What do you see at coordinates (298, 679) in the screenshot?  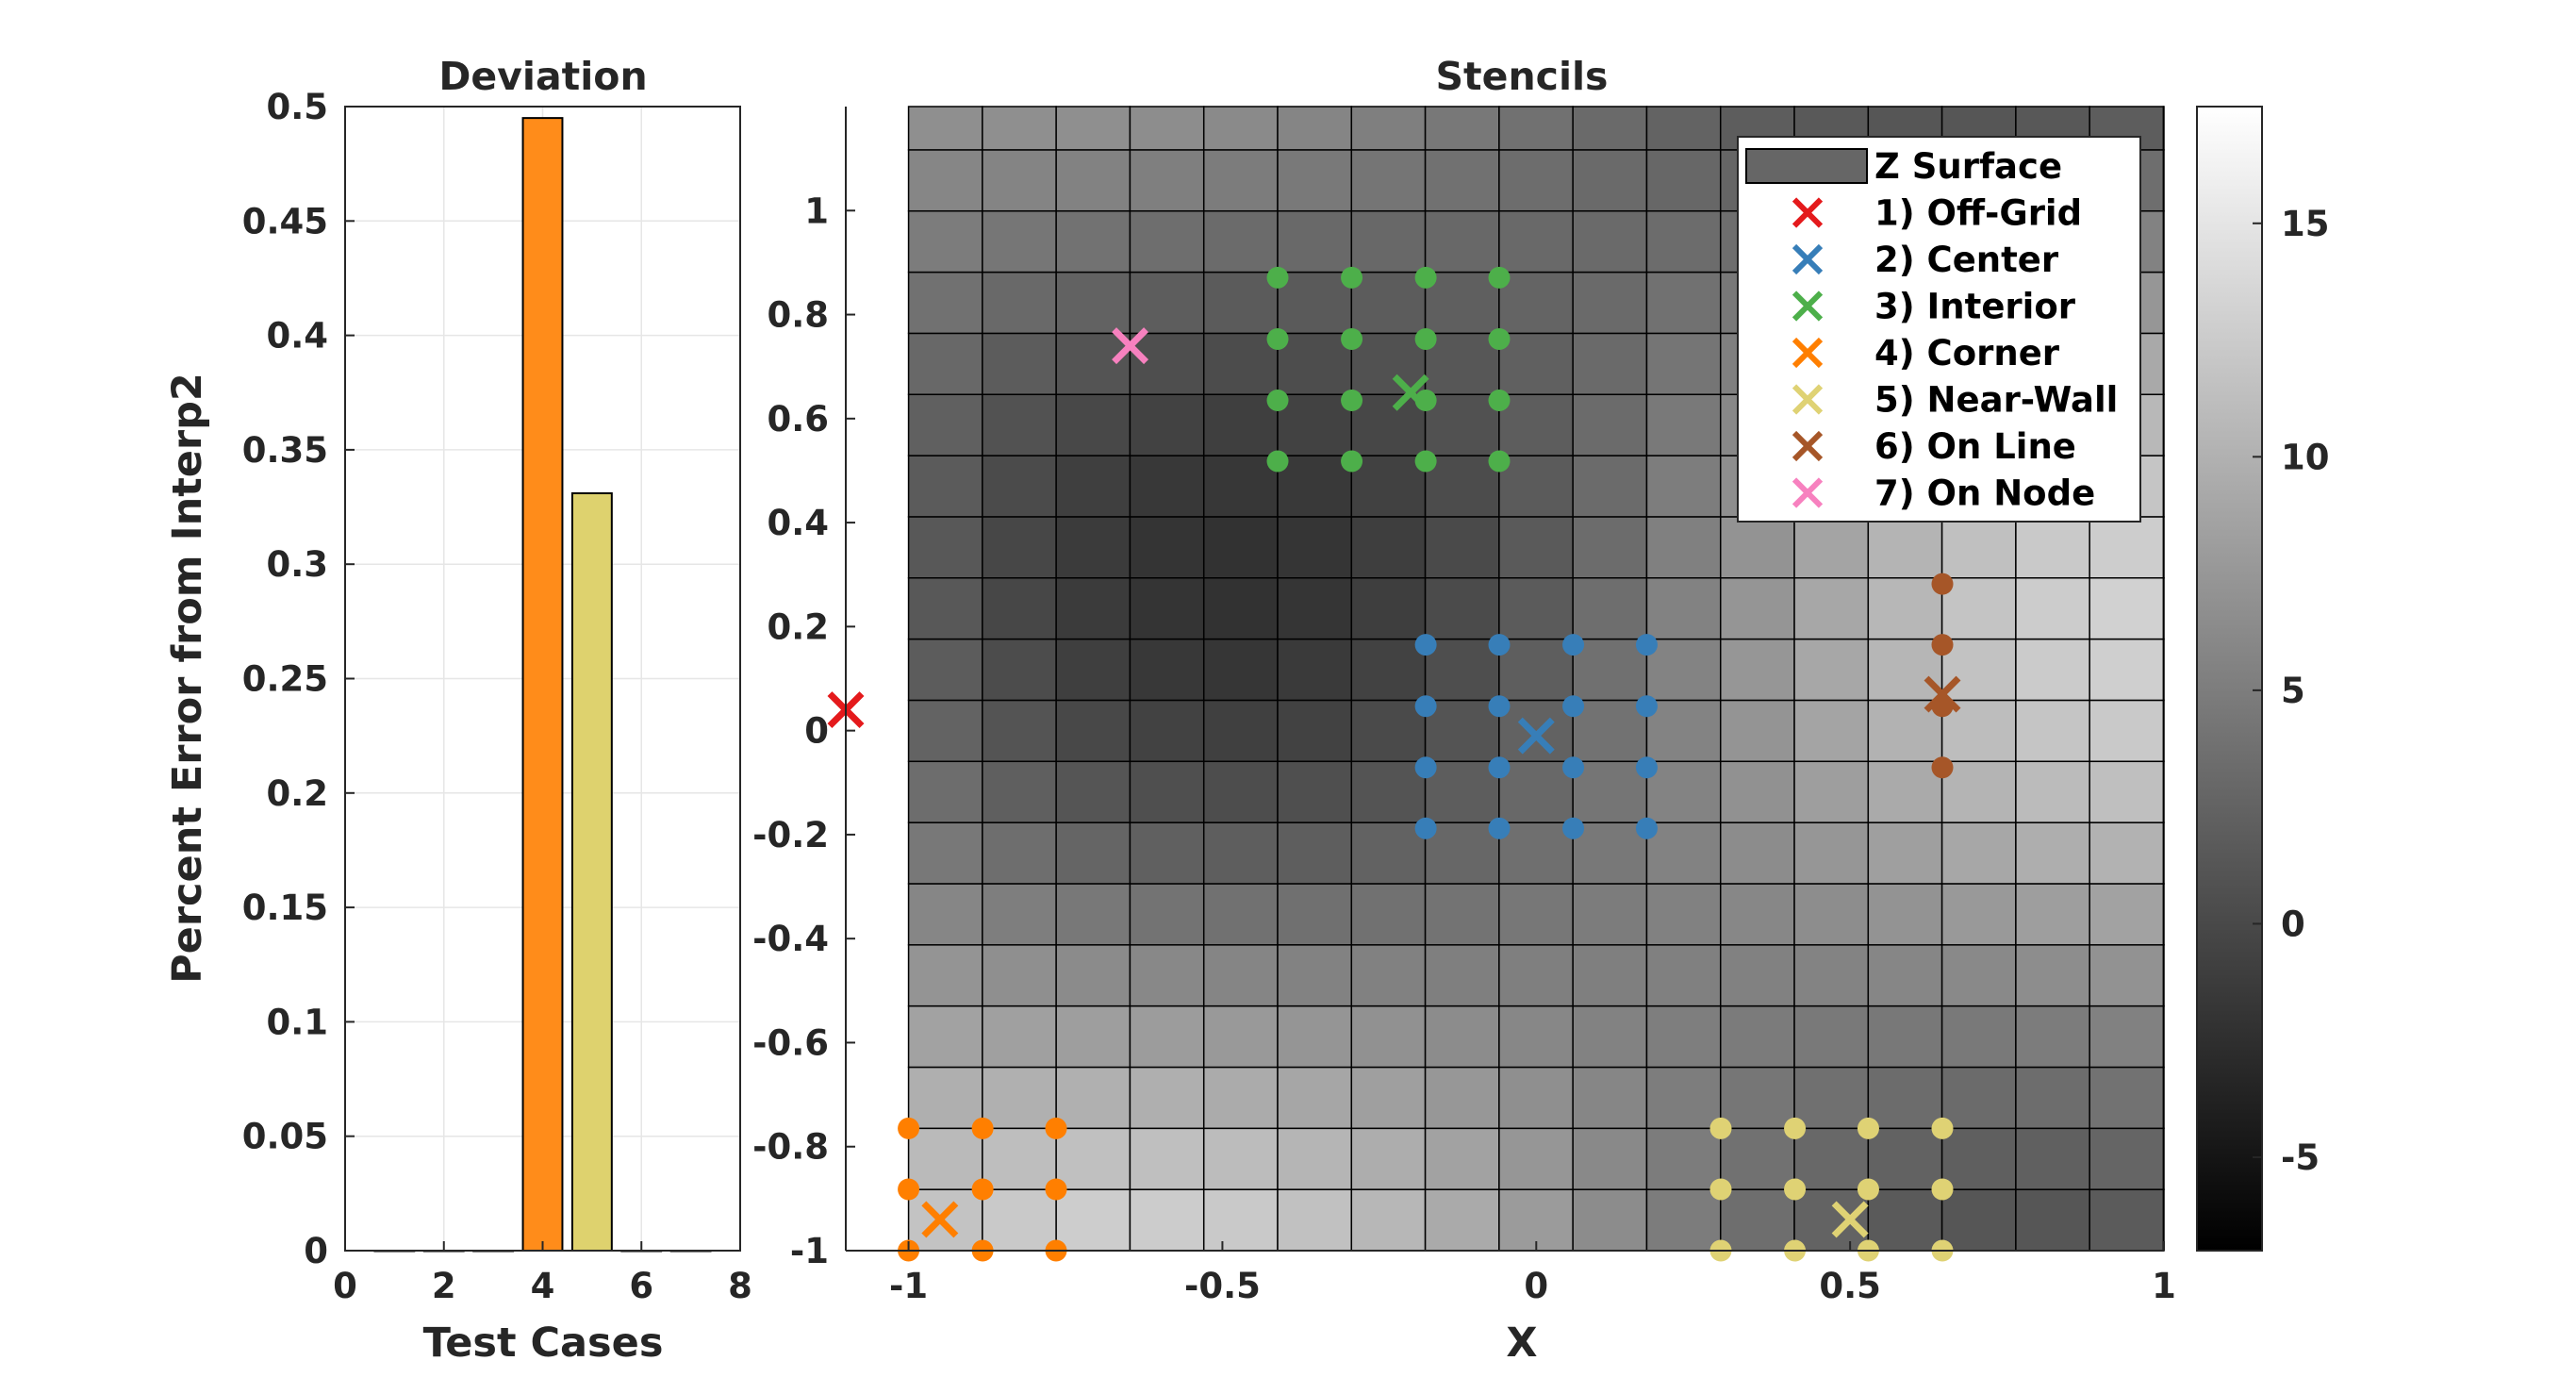 I see `bar-y-ticks: 0 0.05 0.1 0.15 0.2 0.25 0.3 0.35 0.4 0.45 0.5` at bounding box center [298, 679].